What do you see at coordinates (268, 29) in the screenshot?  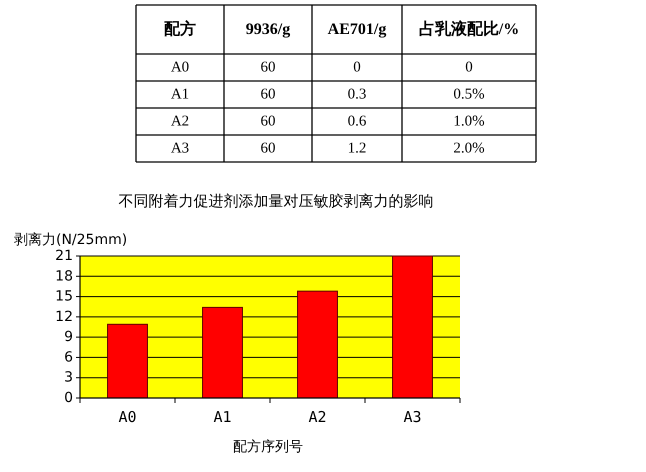 I see `category-label: 9936/g` at bounding box center [268, 29].